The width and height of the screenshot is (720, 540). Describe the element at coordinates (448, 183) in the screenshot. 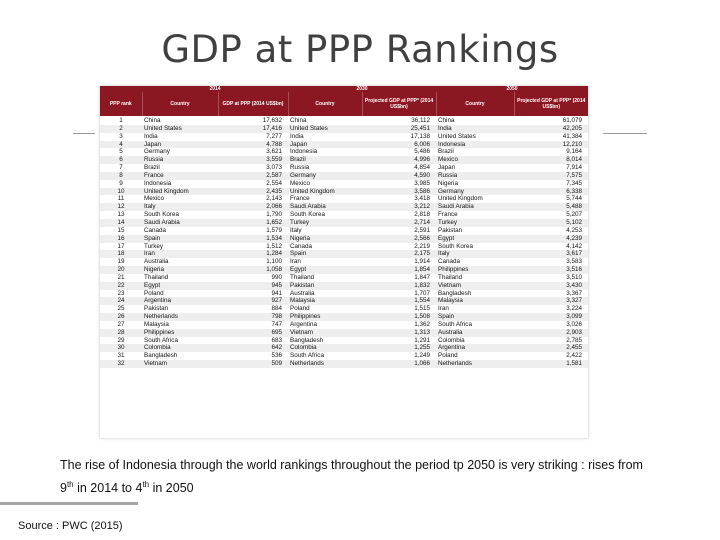

I see `country-2050-cell: Nigeria` at that location.